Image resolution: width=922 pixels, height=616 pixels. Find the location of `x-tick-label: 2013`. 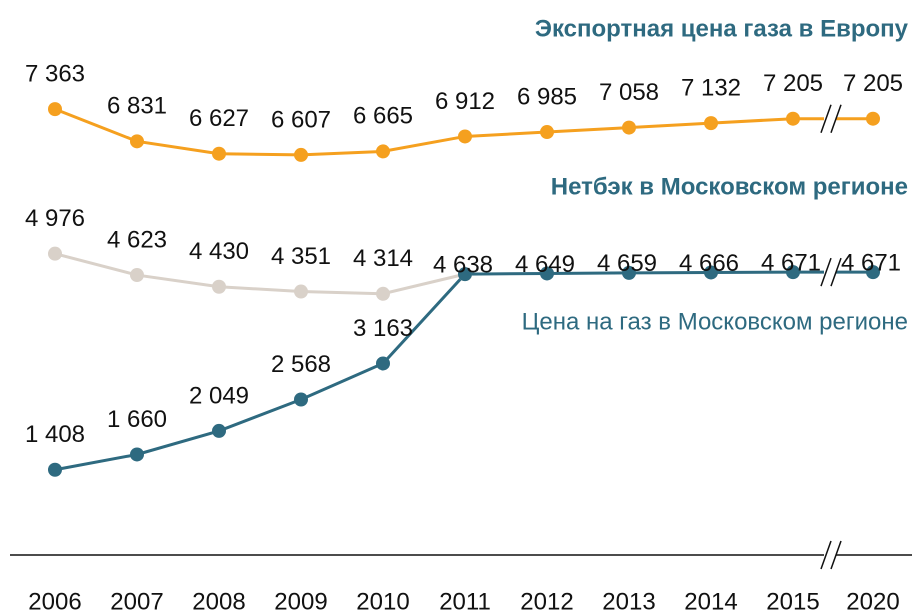

x-tick-label: 2013 is located at coordinates (628, 601).